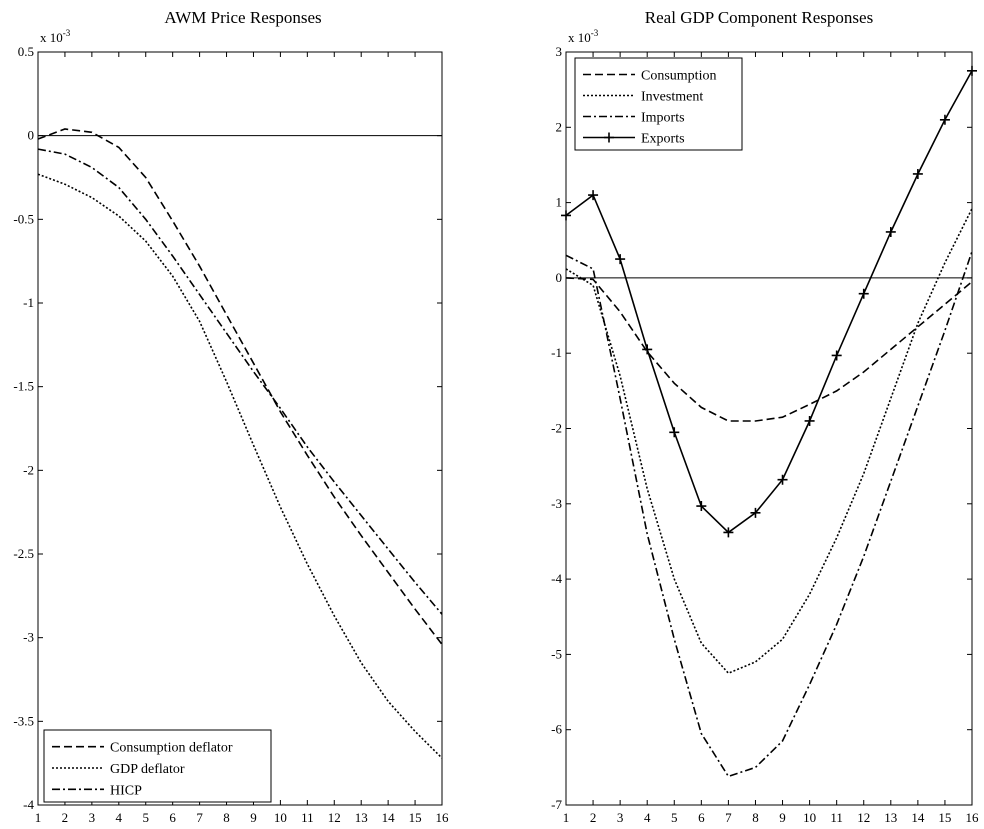  Describe the element at coordinates (559, 51) in the screenshot. I see `y-tick-label: 3` at that location.